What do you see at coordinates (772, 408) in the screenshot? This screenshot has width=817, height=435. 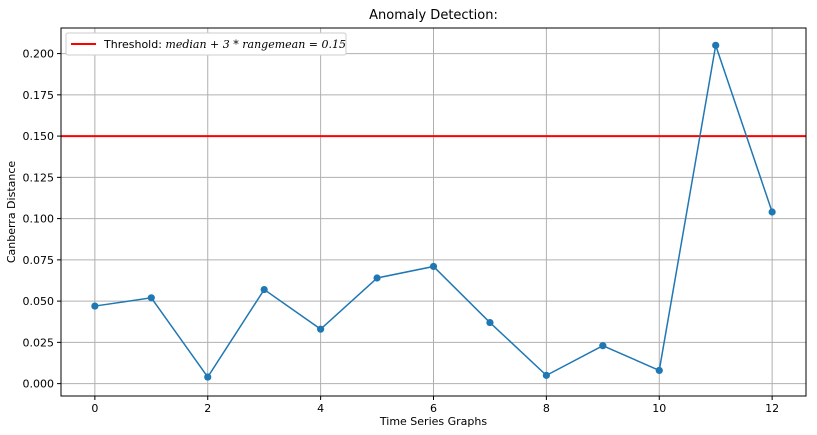 I see `x-tick-label: 12` at bounding box center [772, 408].